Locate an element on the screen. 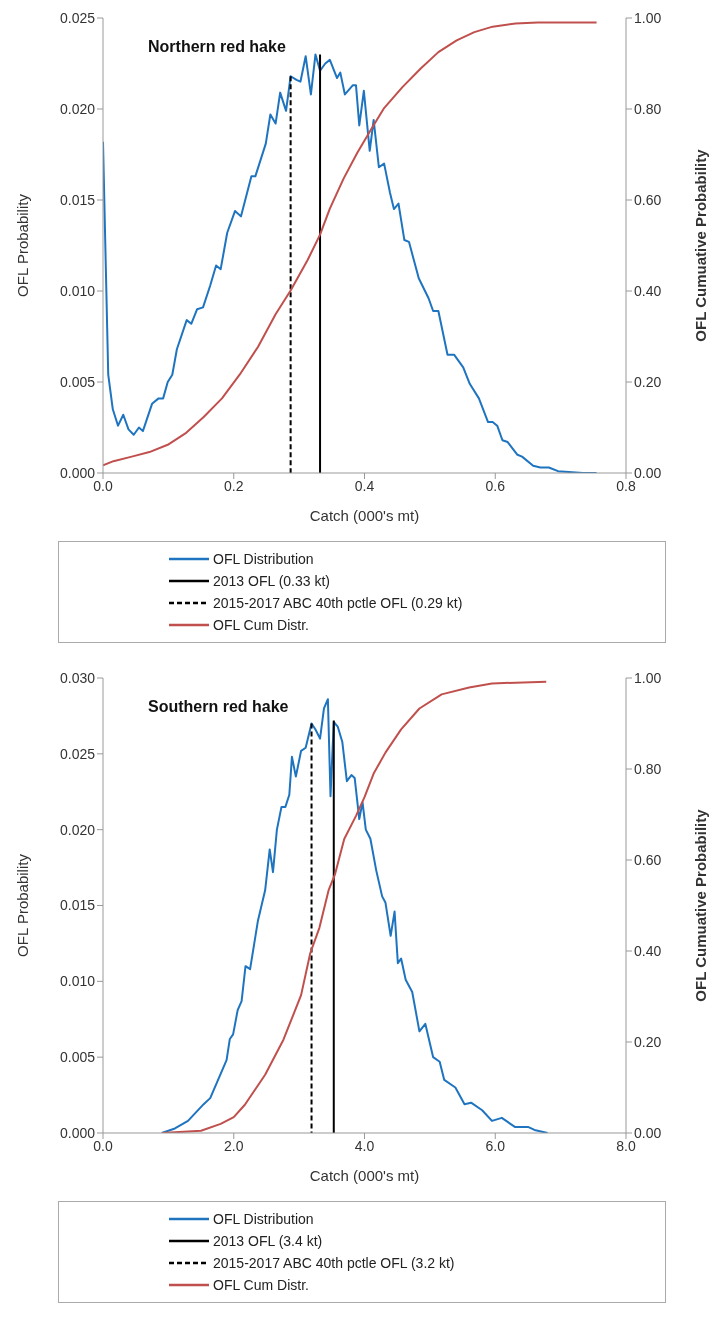 This screenshot has height=1340, width=724. y-tick-label: 0.030 is located at coordinates (77, 677).